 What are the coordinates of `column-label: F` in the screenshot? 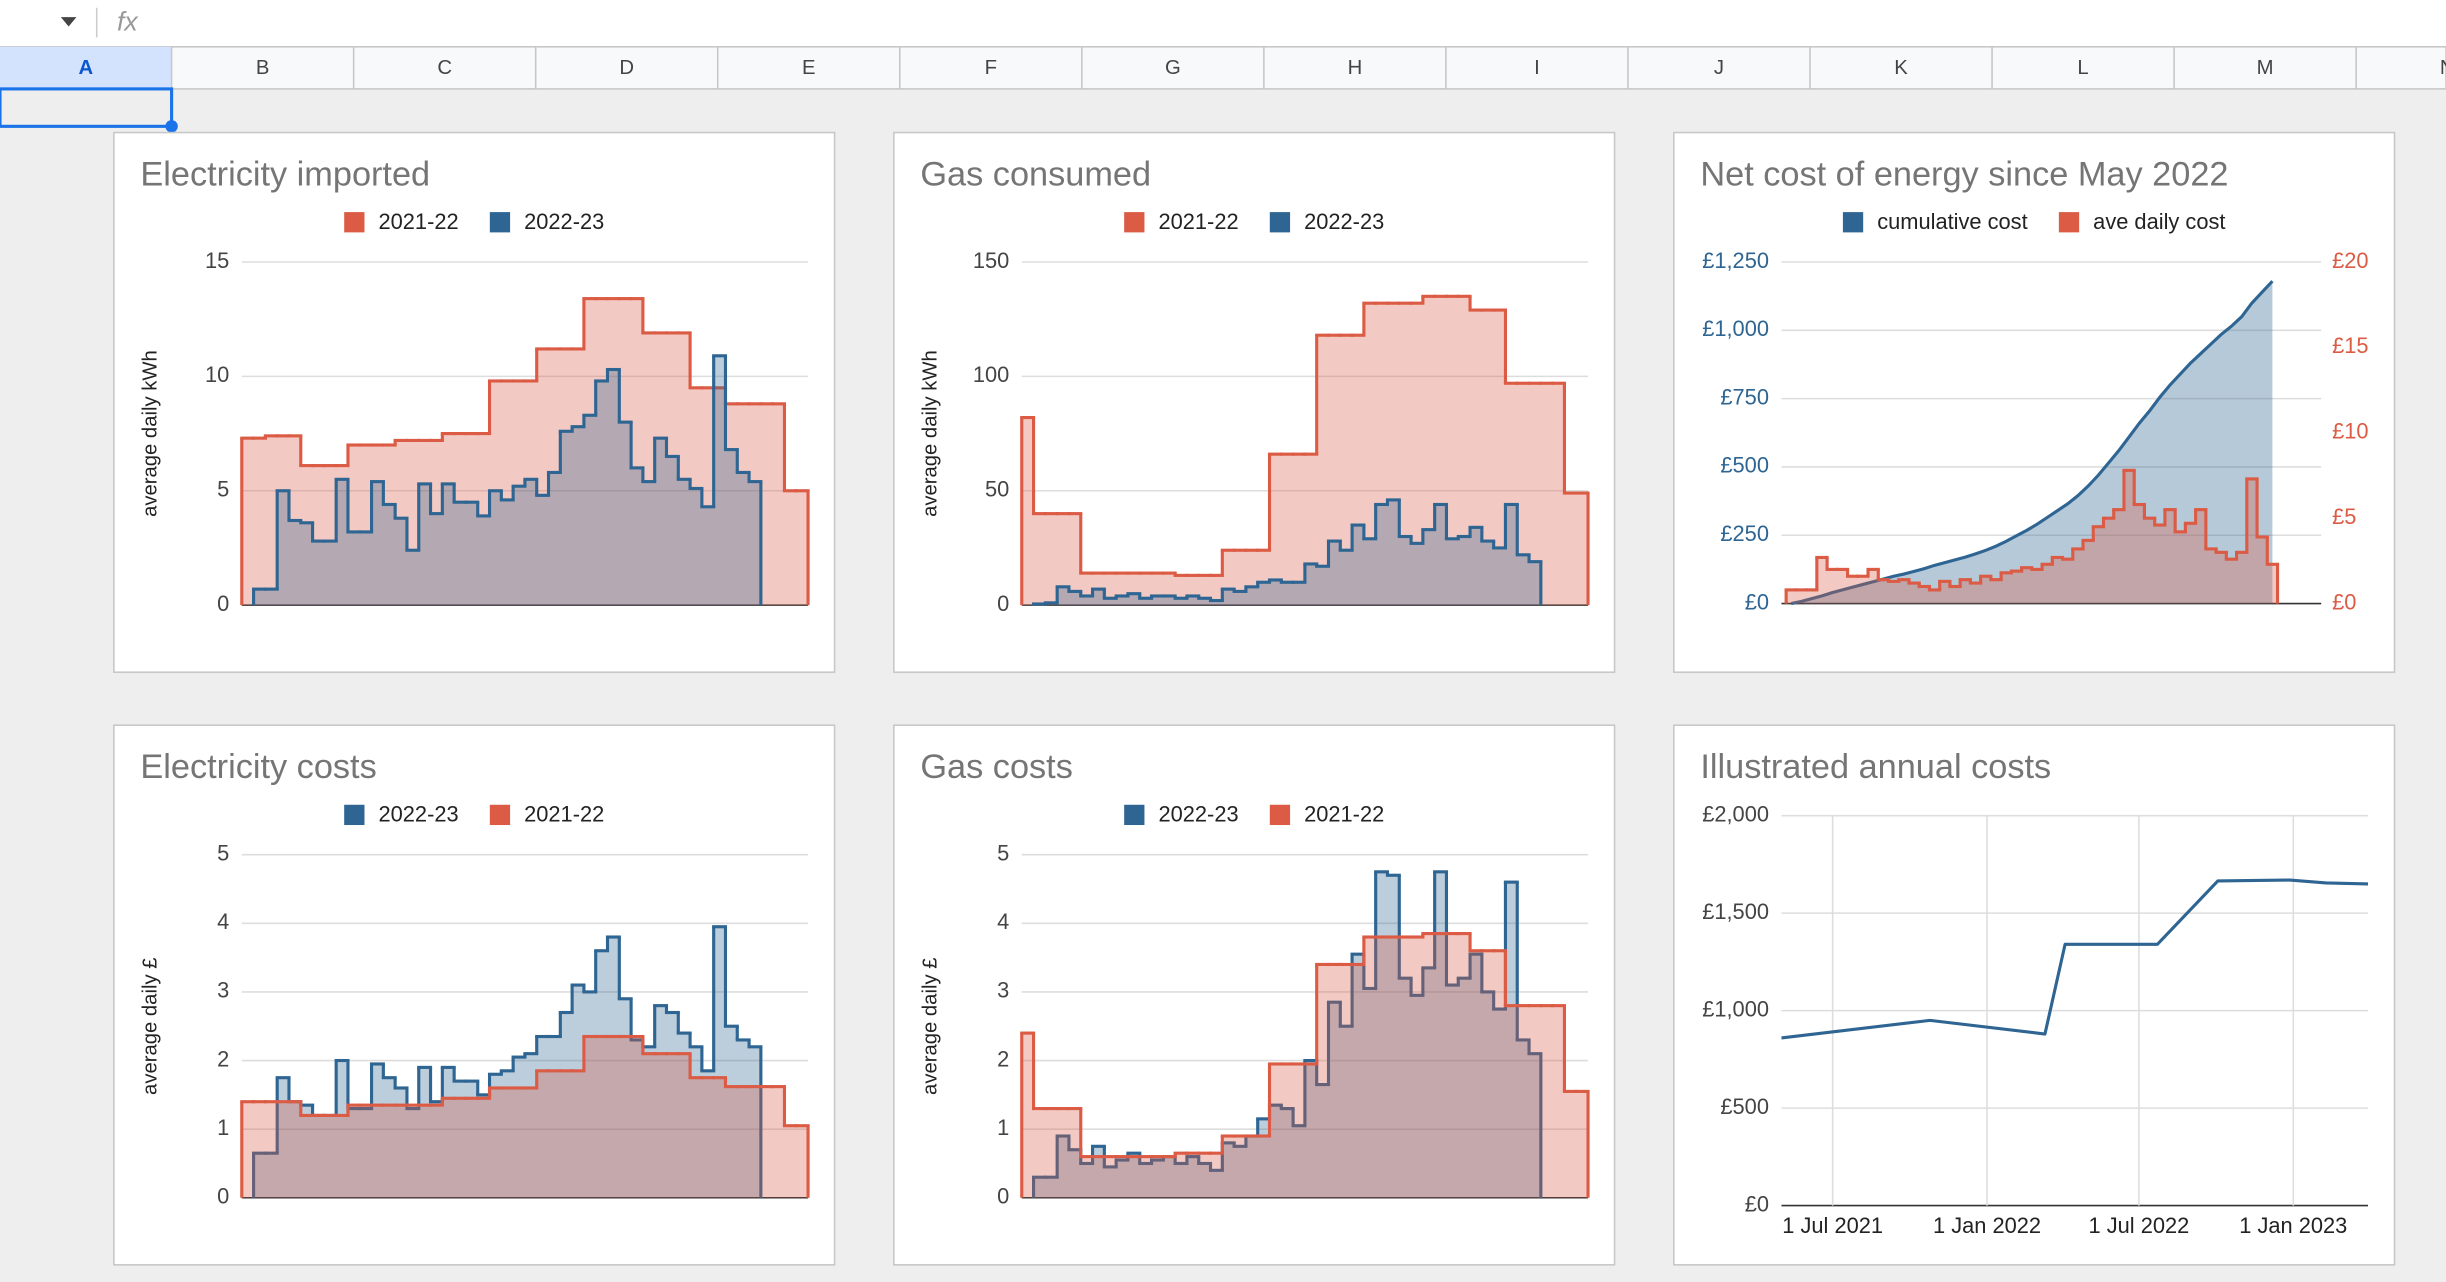 It's located at (991, 68).